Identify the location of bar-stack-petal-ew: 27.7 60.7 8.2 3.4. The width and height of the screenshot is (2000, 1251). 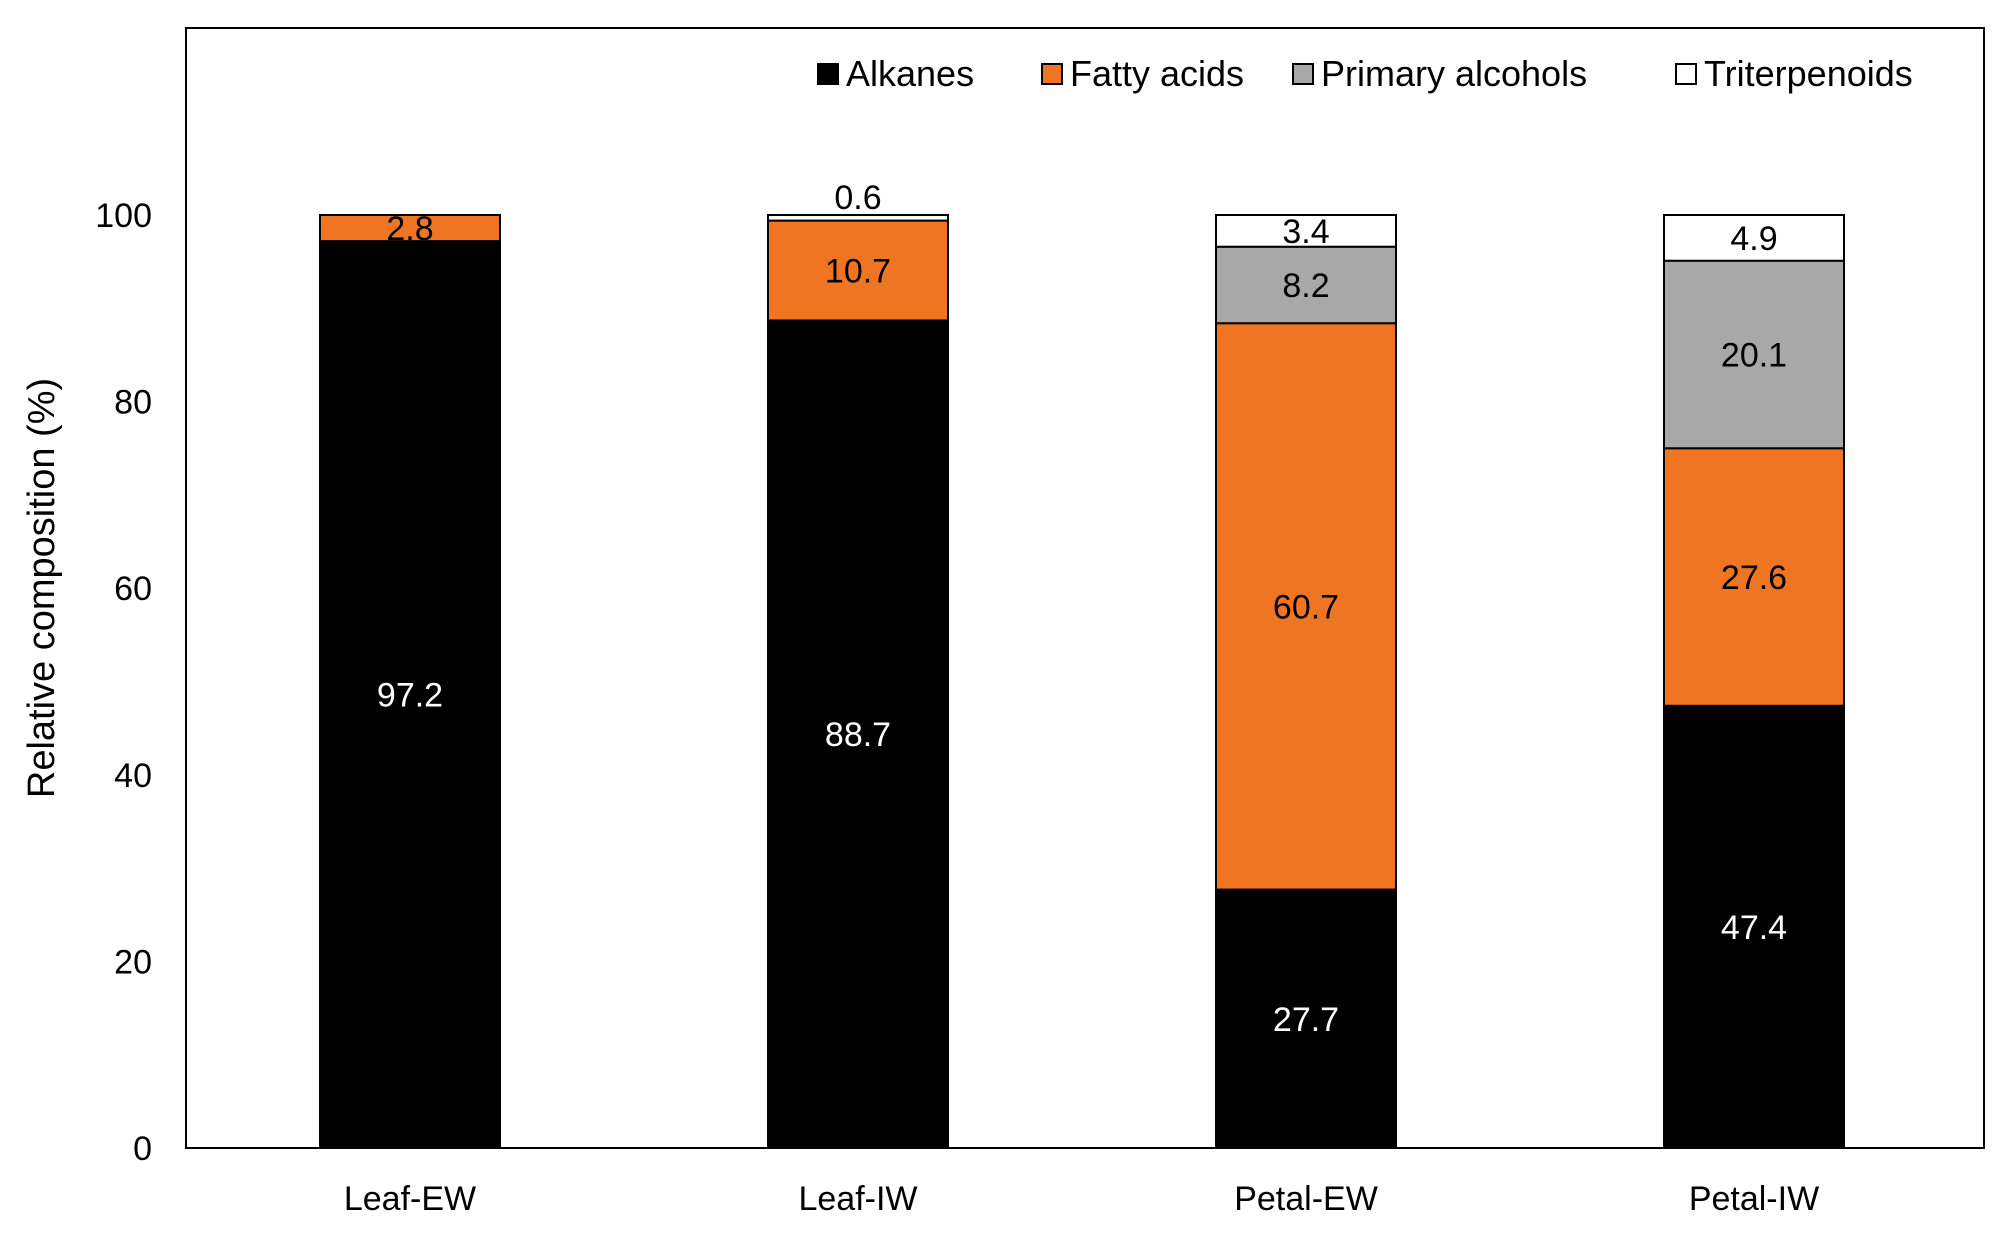
(1306, 681).